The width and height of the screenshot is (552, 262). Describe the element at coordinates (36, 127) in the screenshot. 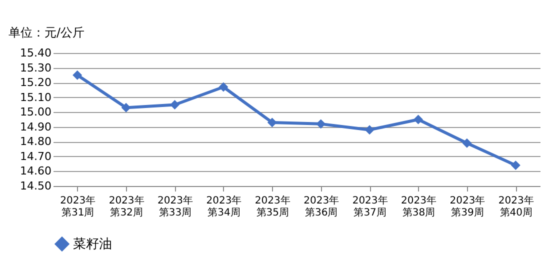

I see `y-tick-label: 14.90` at that location.